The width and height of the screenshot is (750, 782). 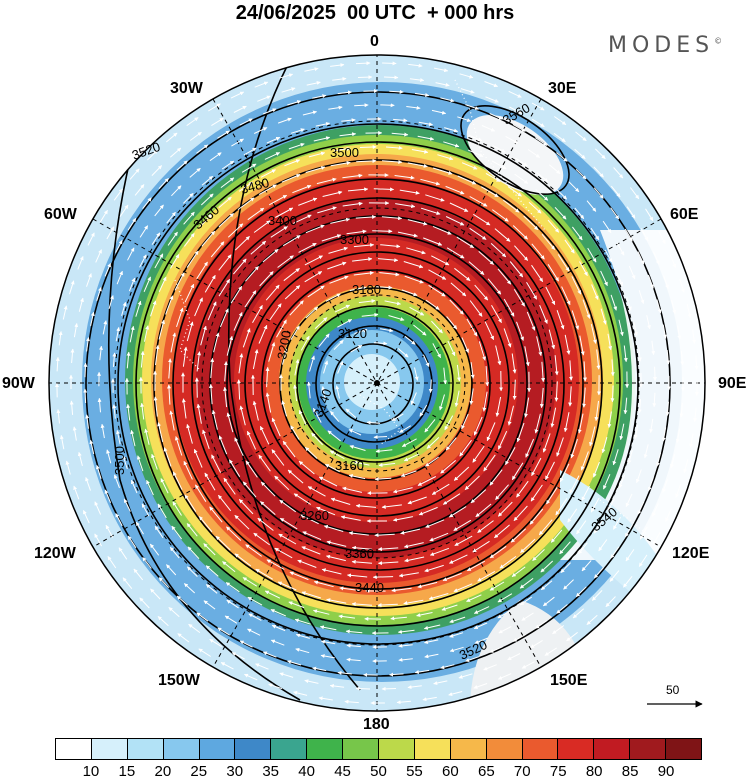 I want to click on colorbar-swatch, so click(x=684, y=749).